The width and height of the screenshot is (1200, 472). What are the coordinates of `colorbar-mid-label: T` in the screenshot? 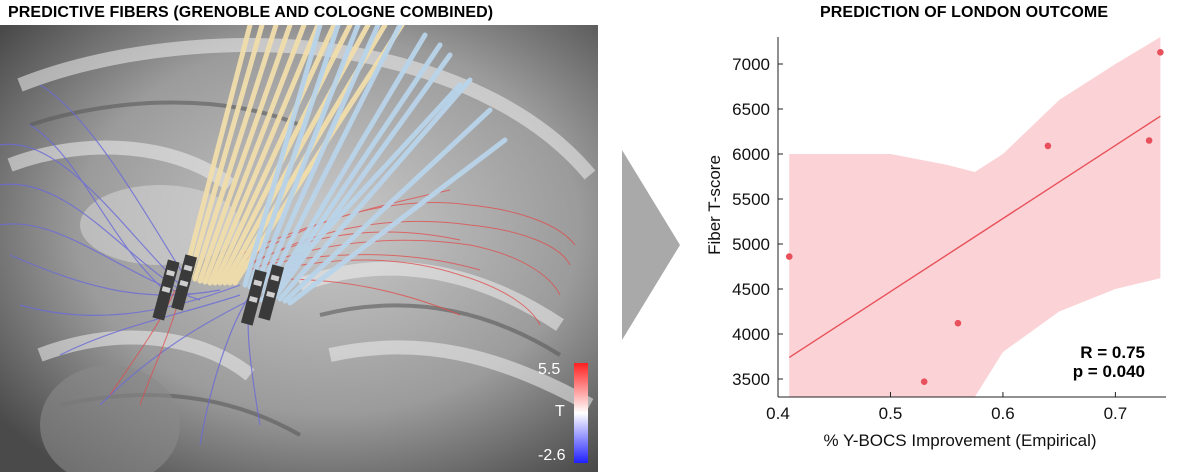 It's located at (560, 411).